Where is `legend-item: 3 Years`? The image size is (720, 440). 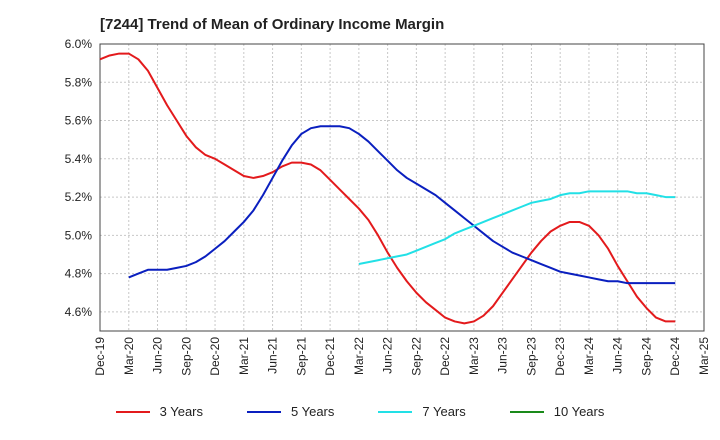 legend-item: 3 Years is located at coordinates (159, 411).